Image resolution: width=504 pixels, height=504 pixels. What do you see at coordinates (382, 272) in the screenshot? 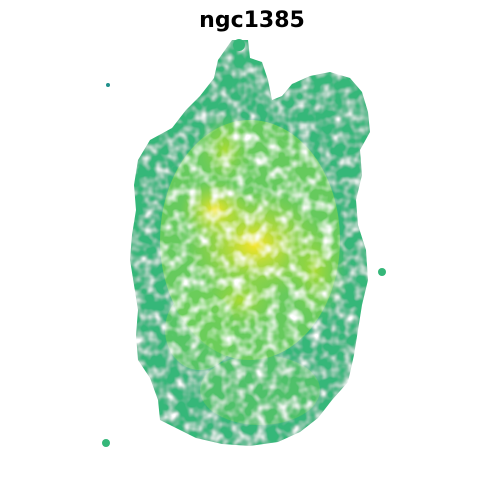
I see `blob-right` at bounding box center [382, 272].